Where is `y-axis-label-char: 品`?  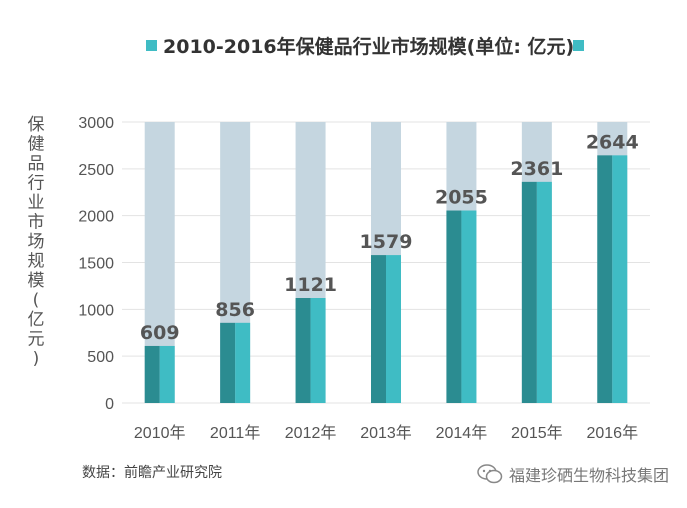 y-axis-label-char: 品 is located at coordinates (36, 164).